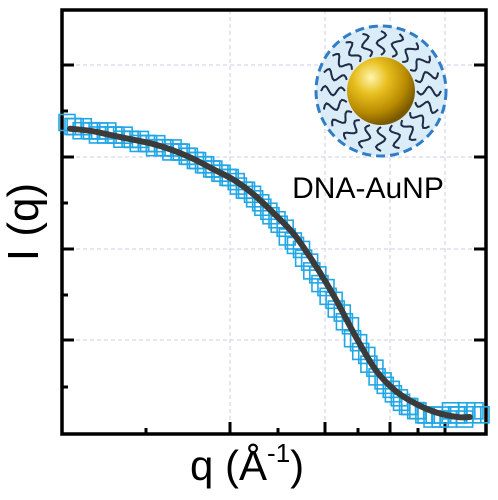  What do you see at coordinates (297, 465) in the screenshot?
I see `x-axis-label-close: )` at bounding box center [297, 465].